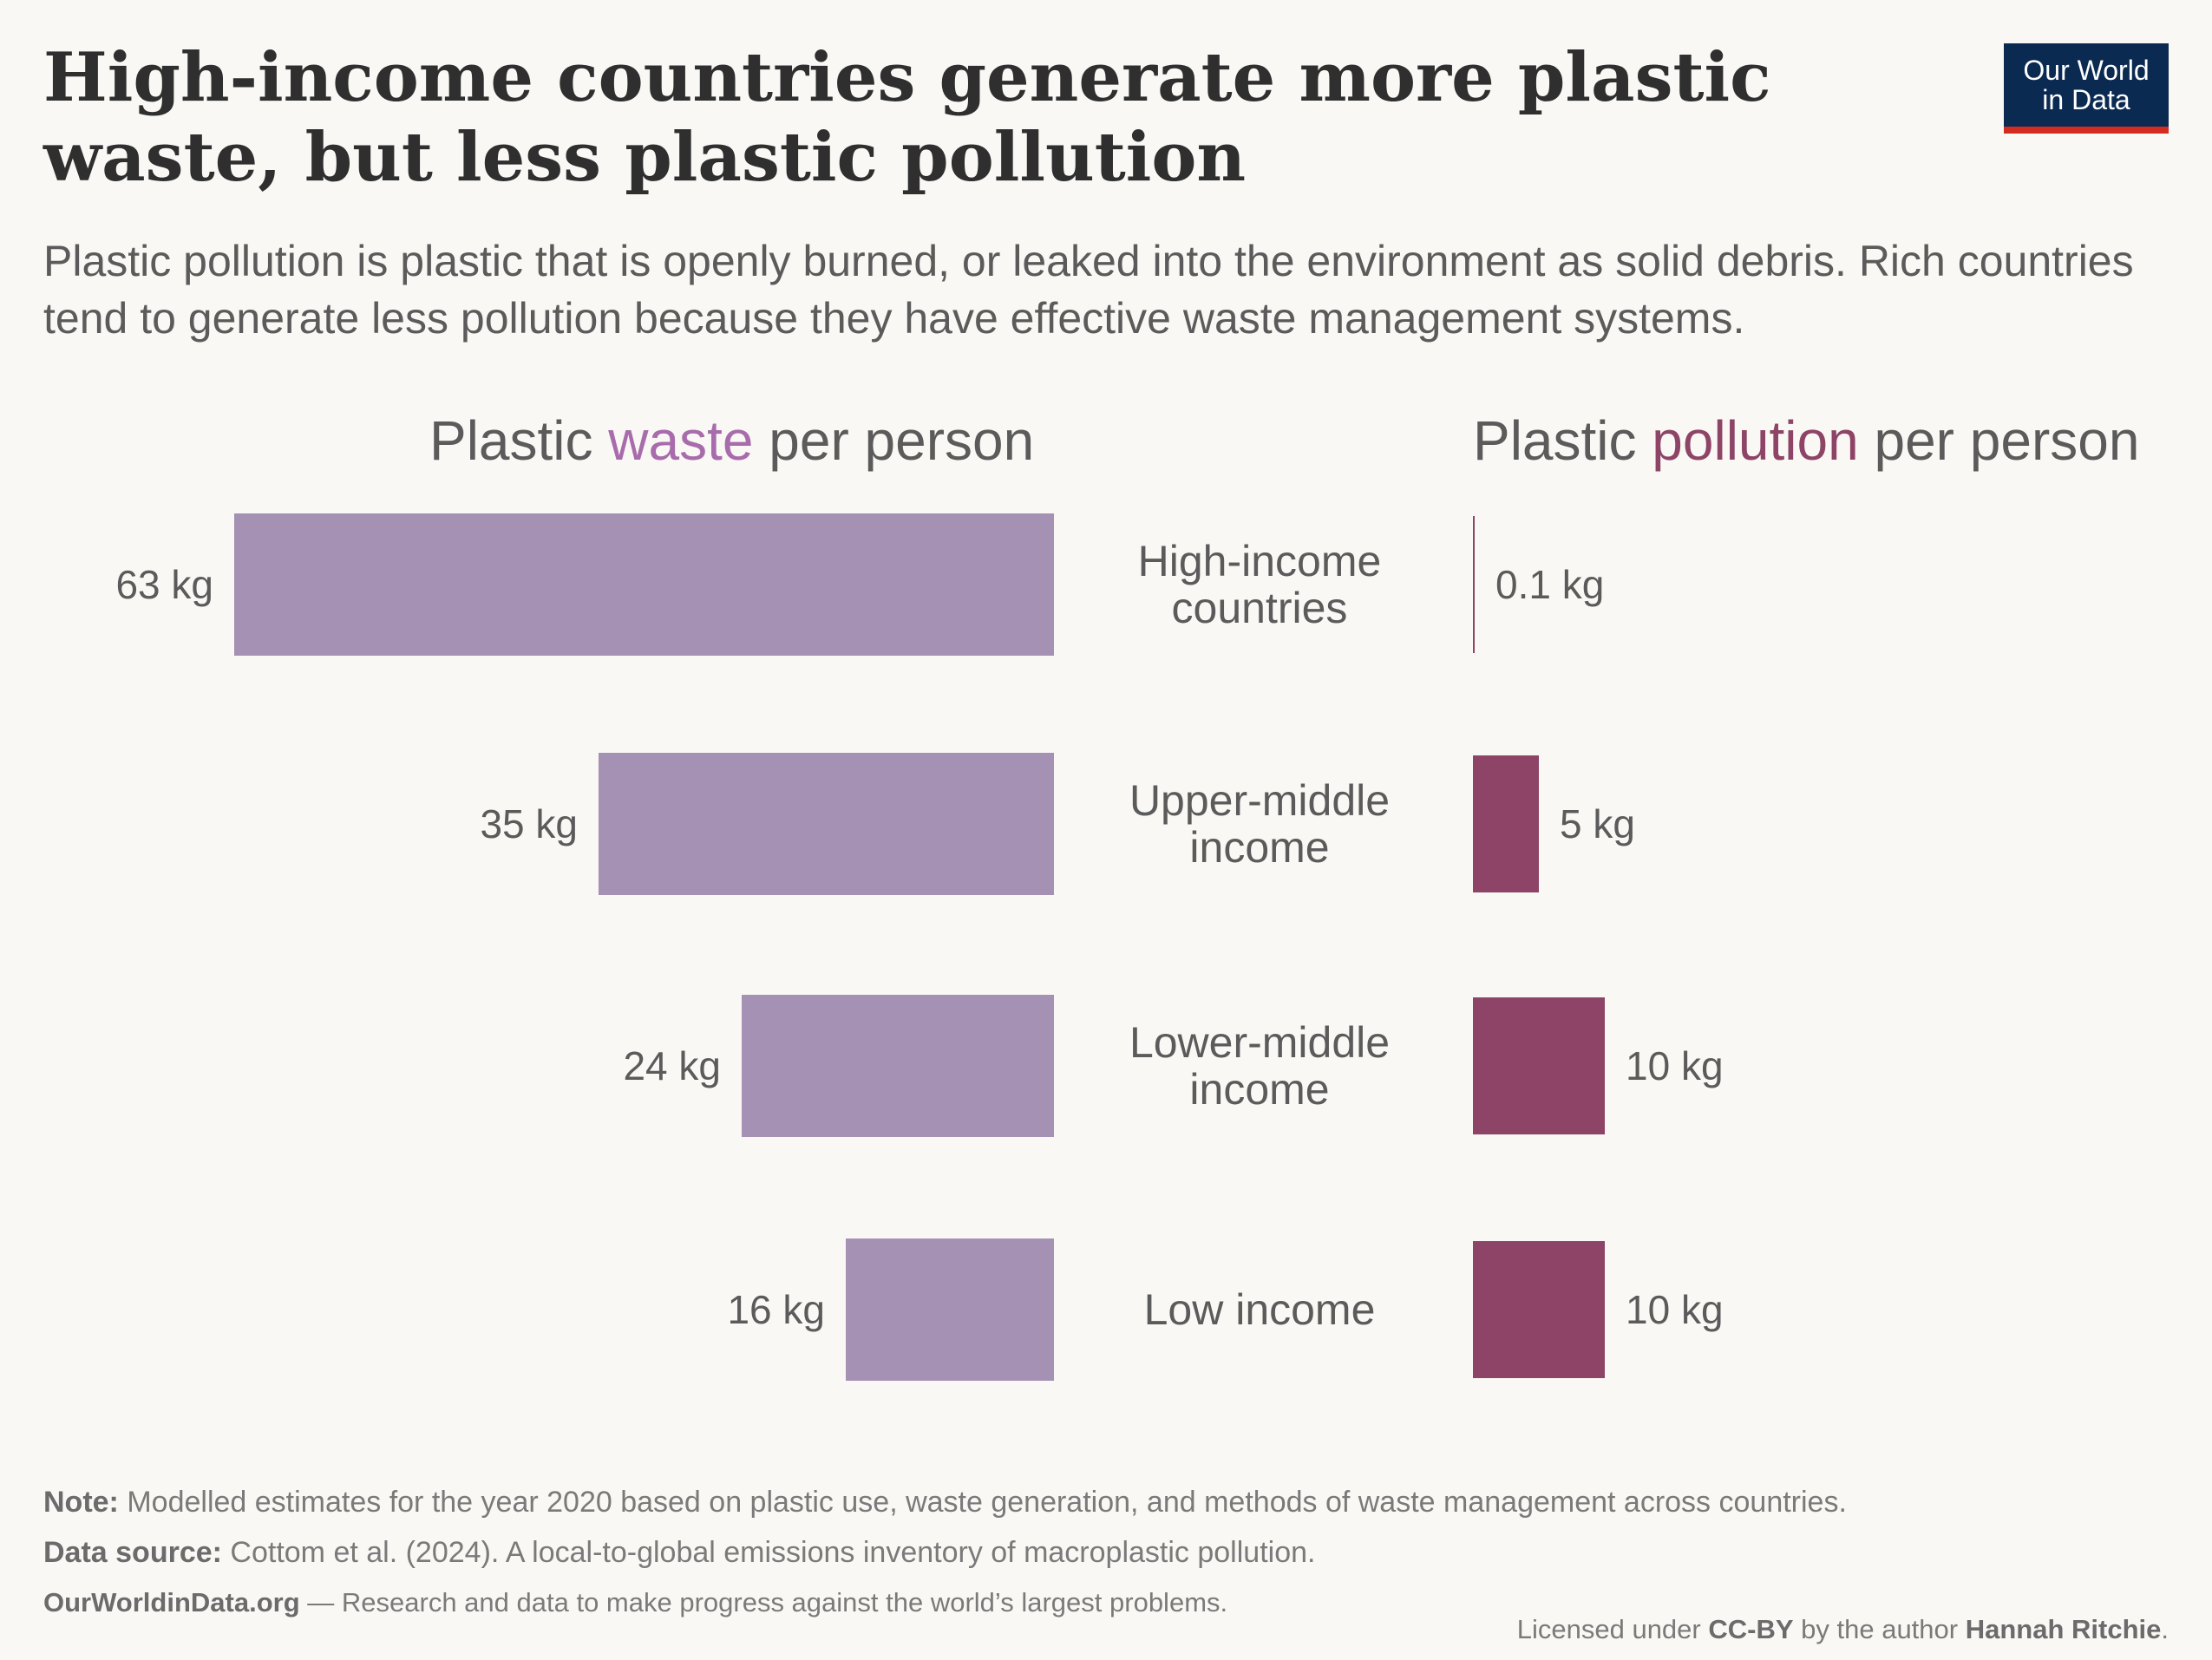  I want to click on pollution-title-highlight: pollution, so click(1755, 440).